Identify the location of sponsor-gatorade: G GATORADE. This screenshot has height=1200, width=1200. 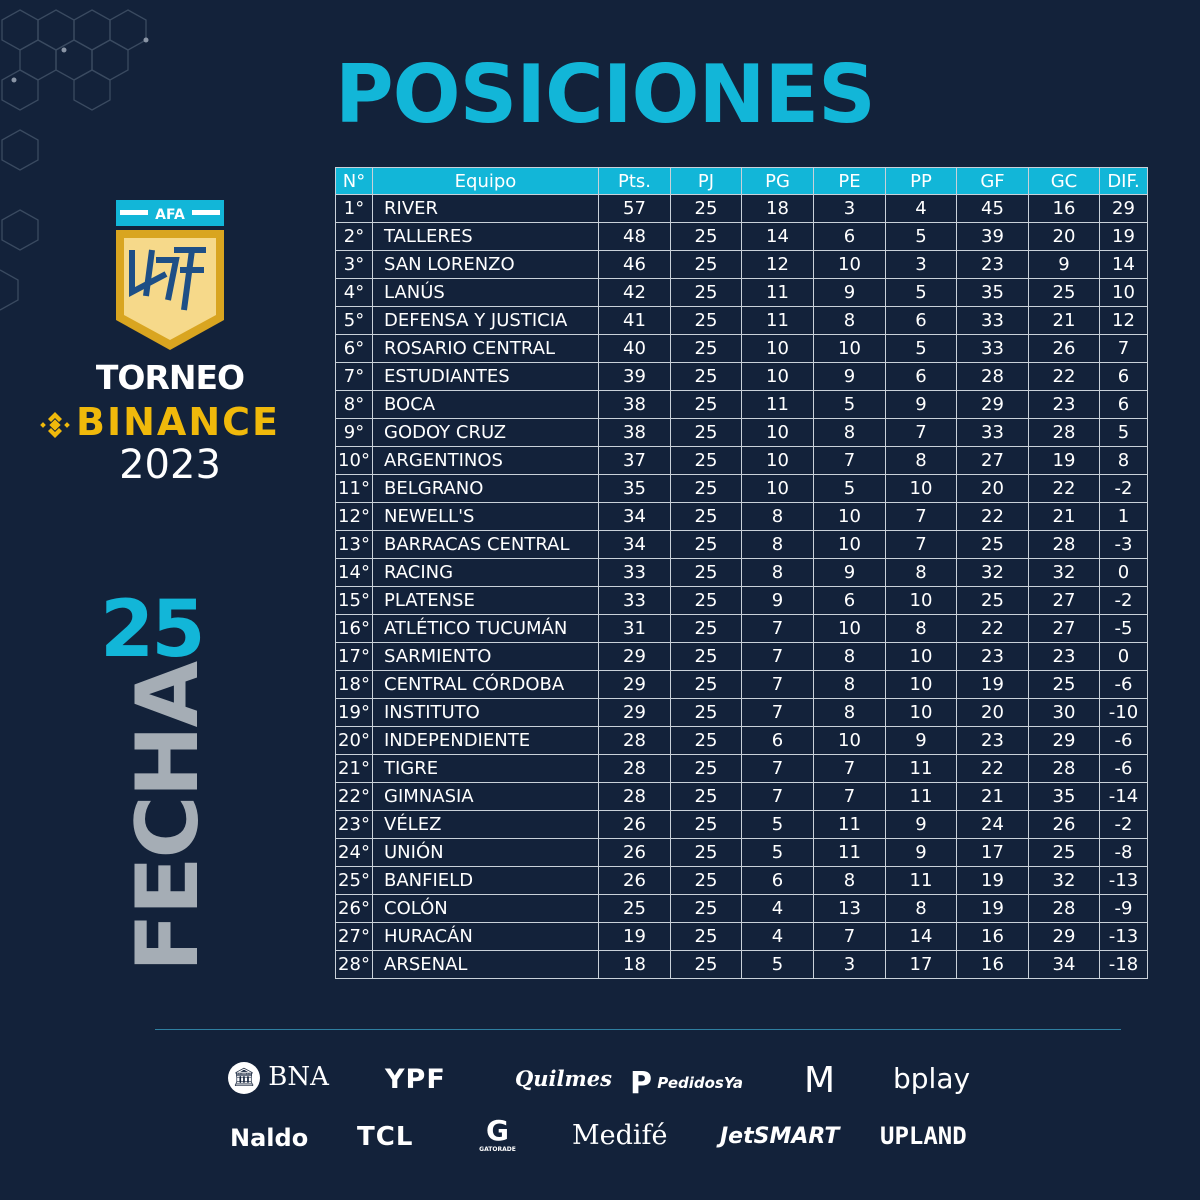
(497, 1134).